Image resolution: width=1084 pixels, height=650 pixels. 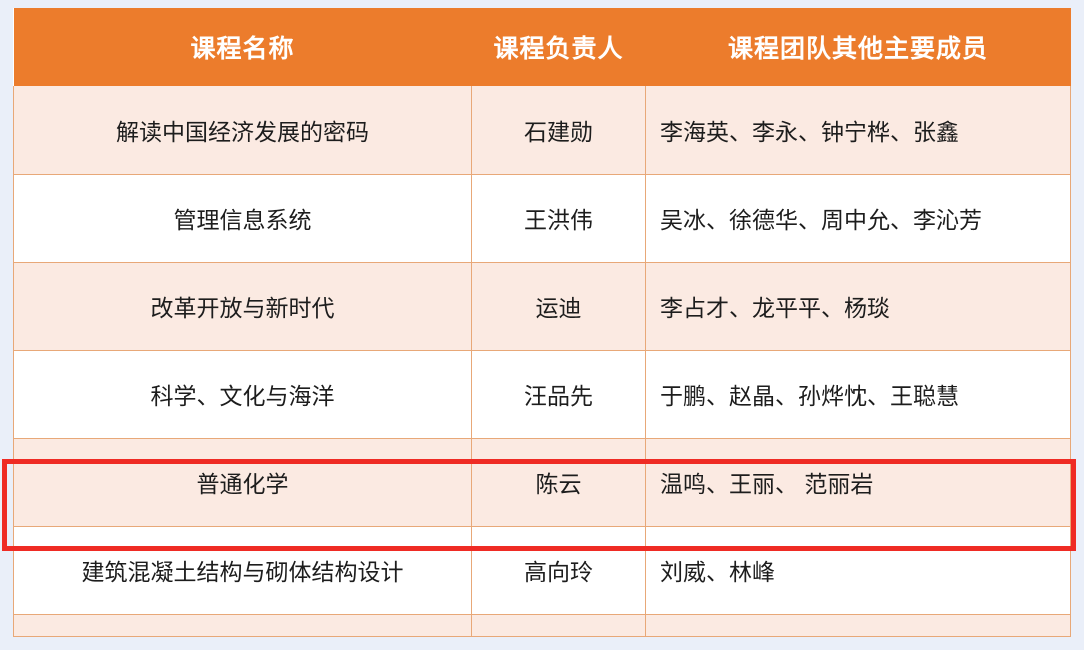 I want to click on table-row: 普通化学 陈云 温鸣、王丽、 范丽岩, so click(x=542, y=482).